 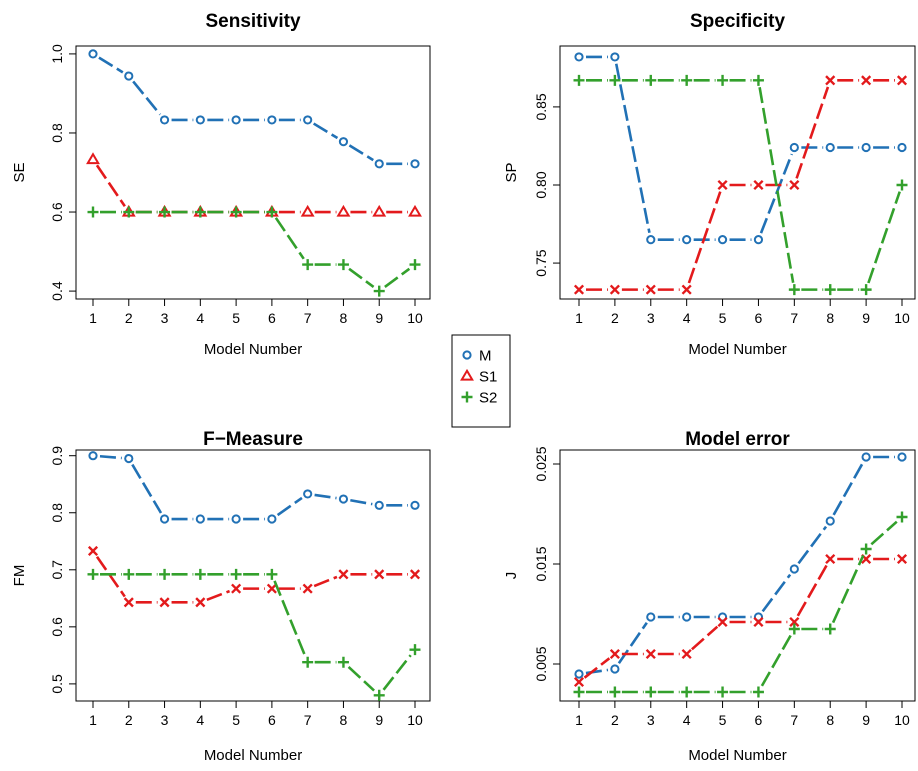 I want to click on legend-box, so click(x=481, y=381).